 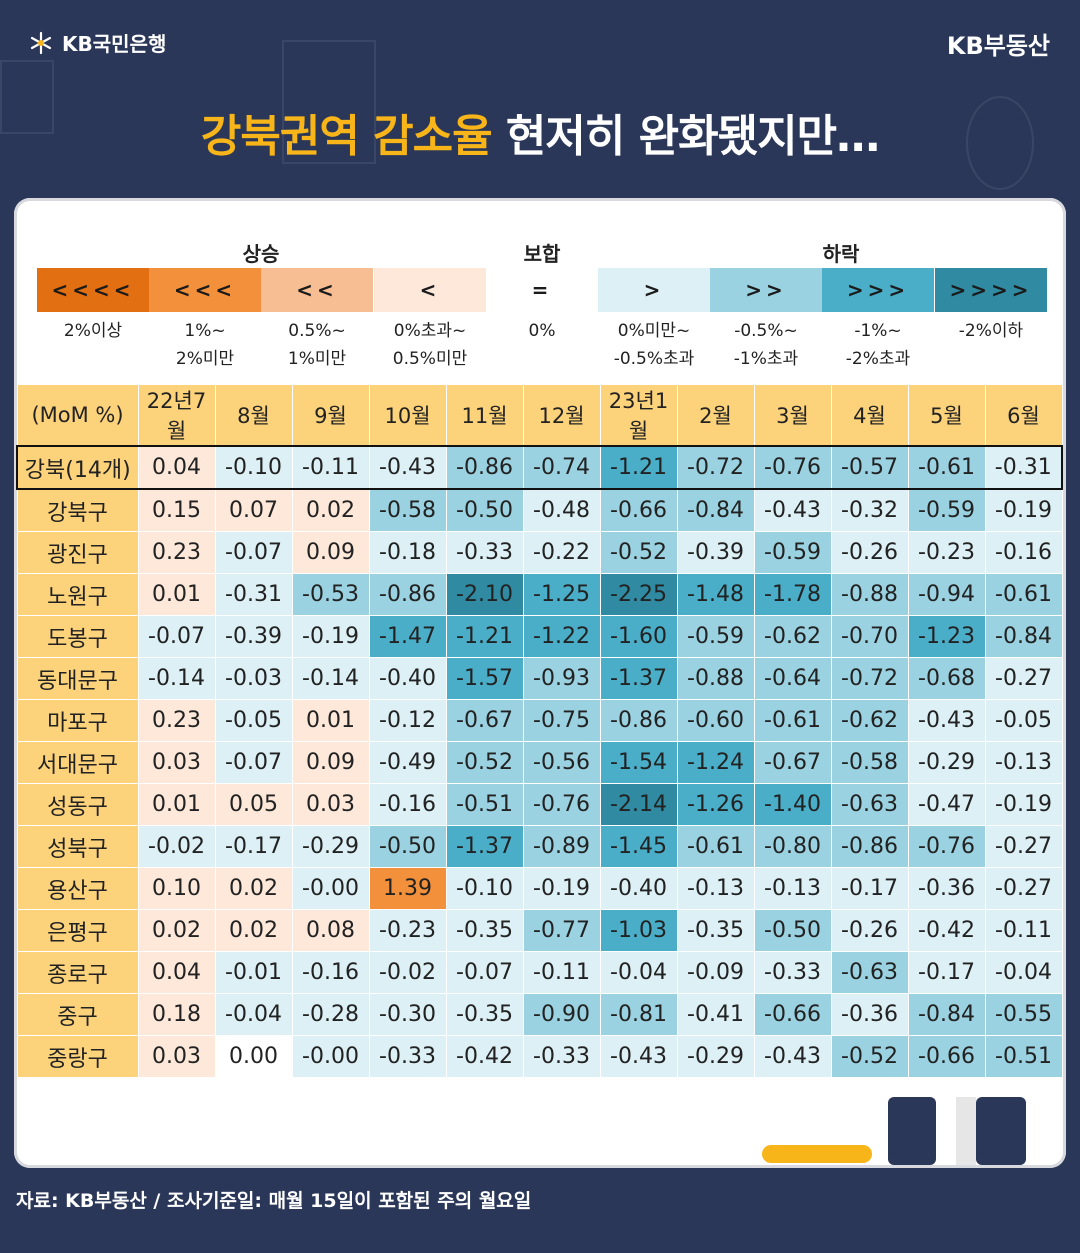 What do you see at coordinates (841, 254) in the screenshot?
I see `legend-group-fall: 하락` at bounding box center [841, 254].